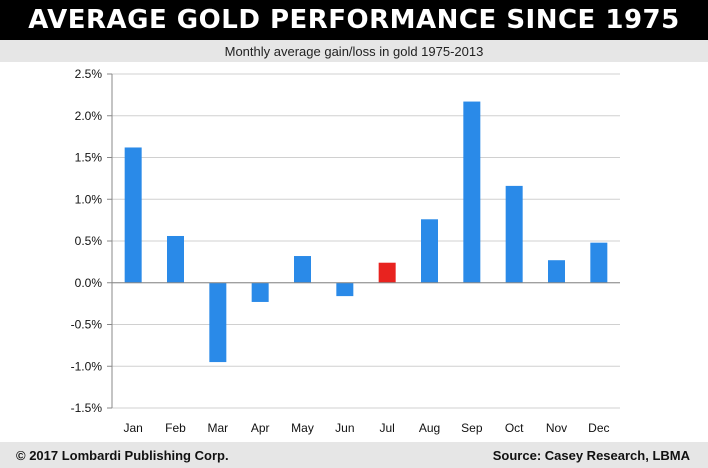 The height and width of the screenshot is (468, 708). I want to click on bar-mar, so click(218, 322).